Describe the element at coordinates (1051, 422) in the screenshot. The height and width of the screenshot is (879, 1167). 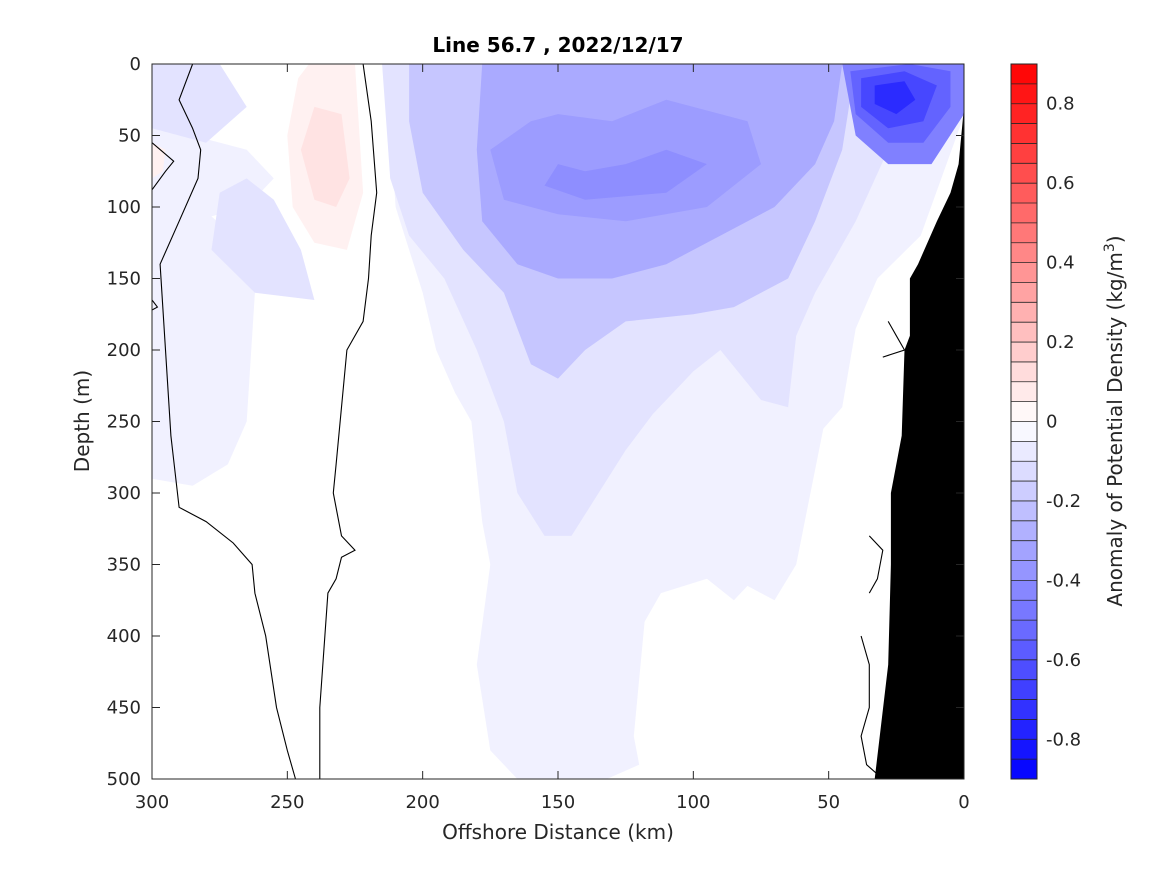
I see `colorbar-tick-label: 0` at that location.